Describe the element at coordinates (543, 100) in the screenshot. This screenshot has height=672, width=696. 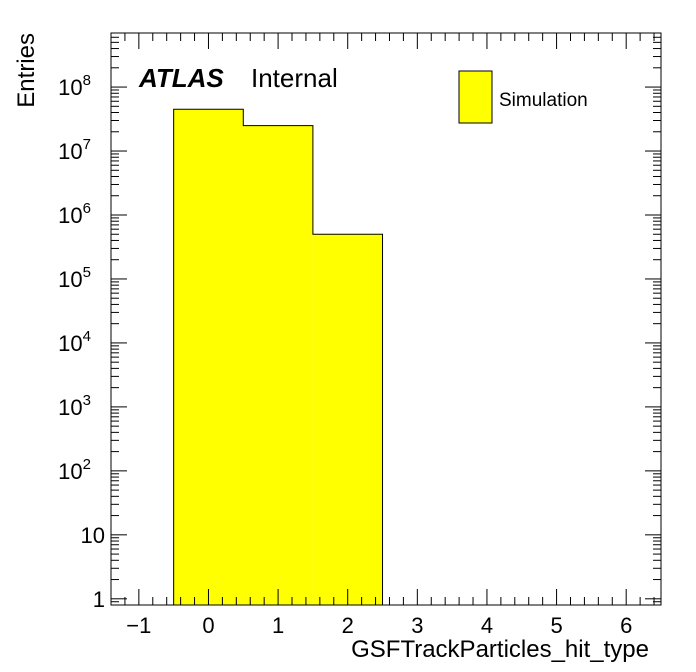
I see `legend-label: Simulation` at that location.